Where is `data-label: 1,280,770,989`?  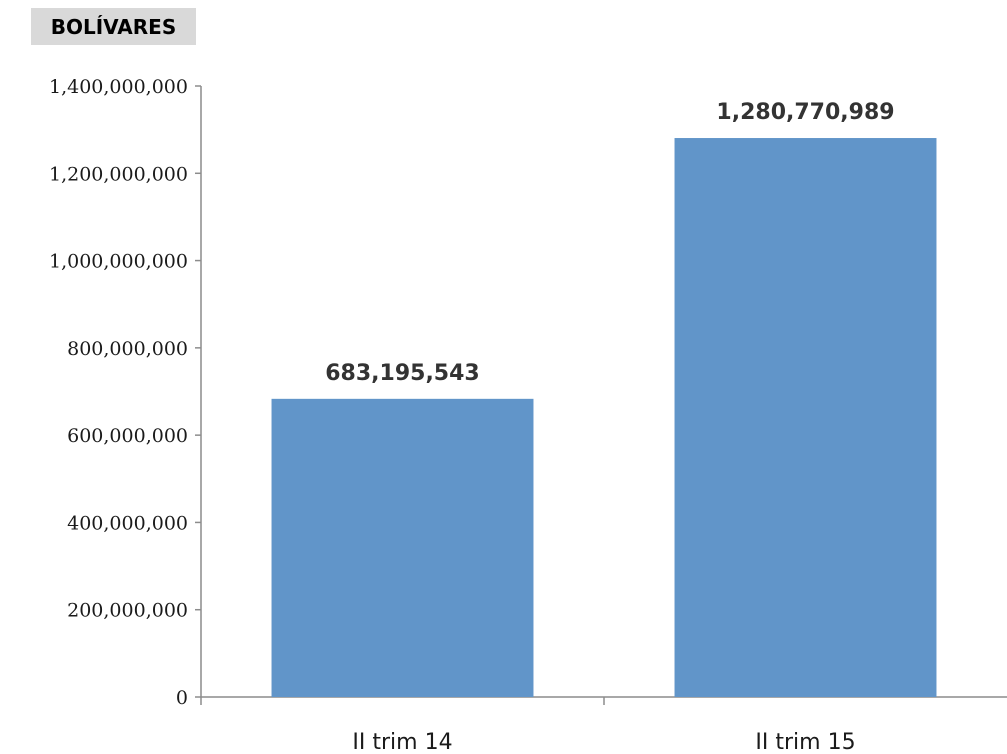 data-label: 1,280,770,989 is located at coordinates (805, 112).